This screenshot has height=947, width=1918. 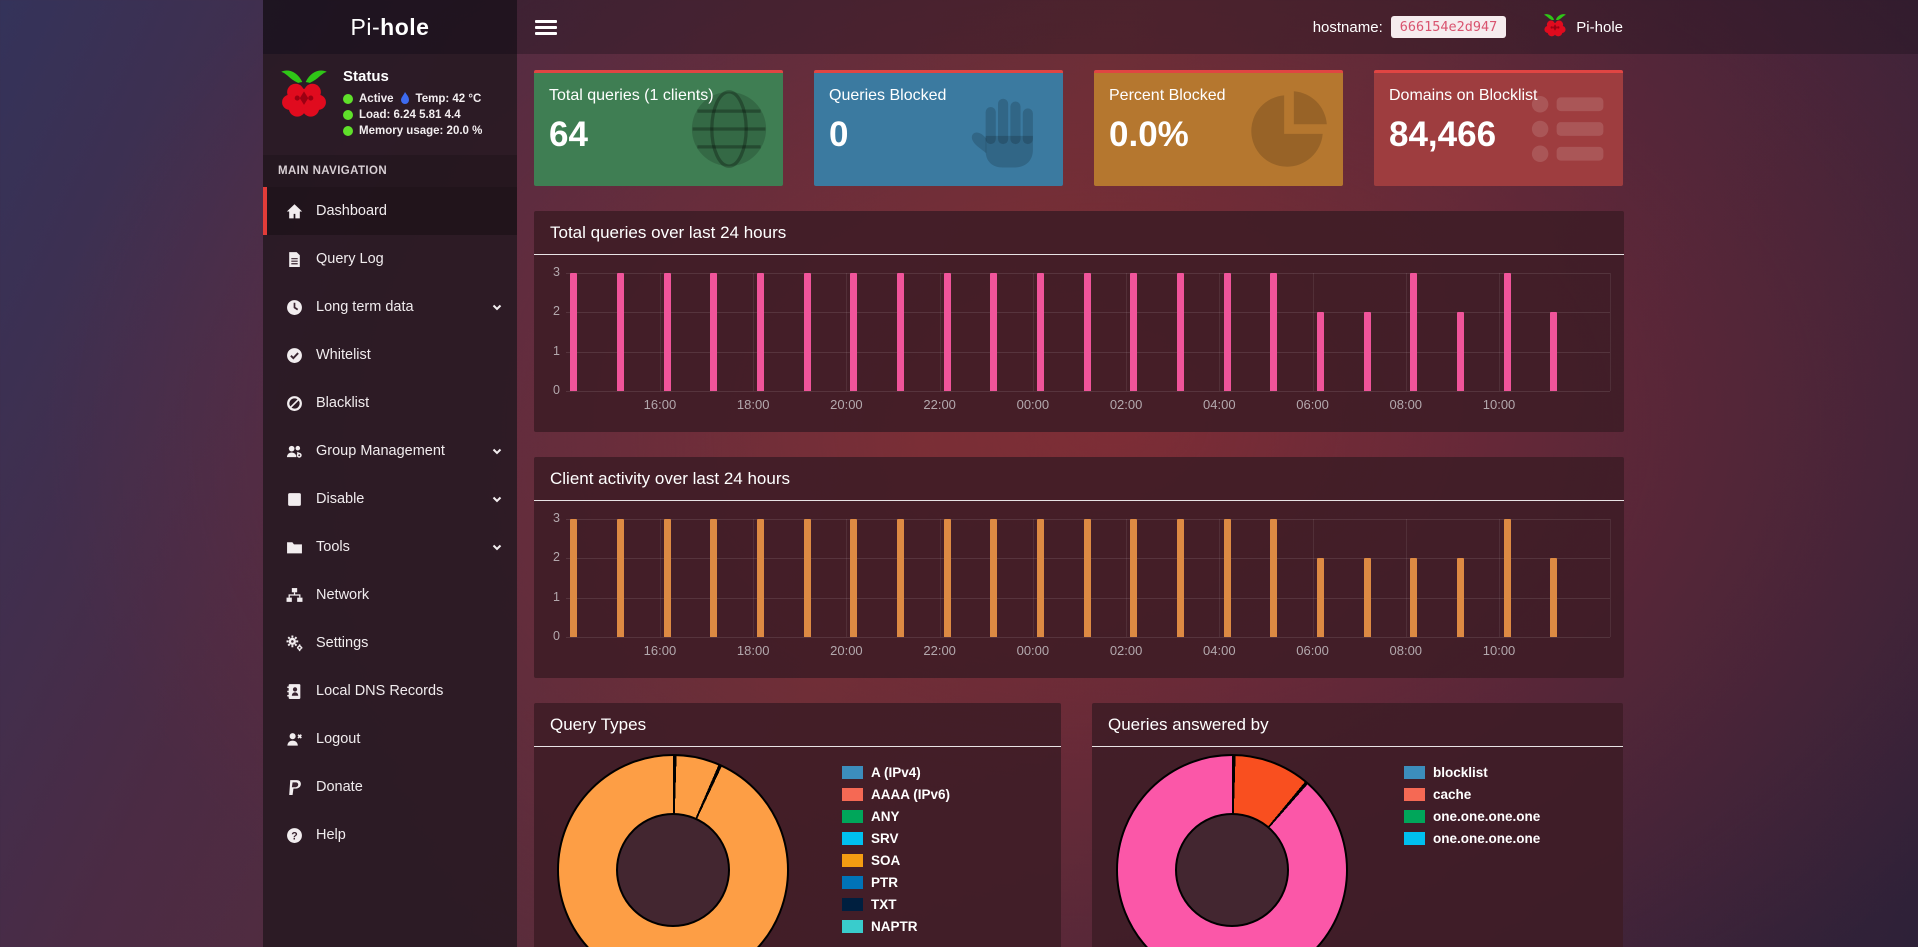 What do you see at coordinates (412, 98) in the screenshot?
I see `status-line: Active Temp: 42 °C` at bounding box center [412, 98].